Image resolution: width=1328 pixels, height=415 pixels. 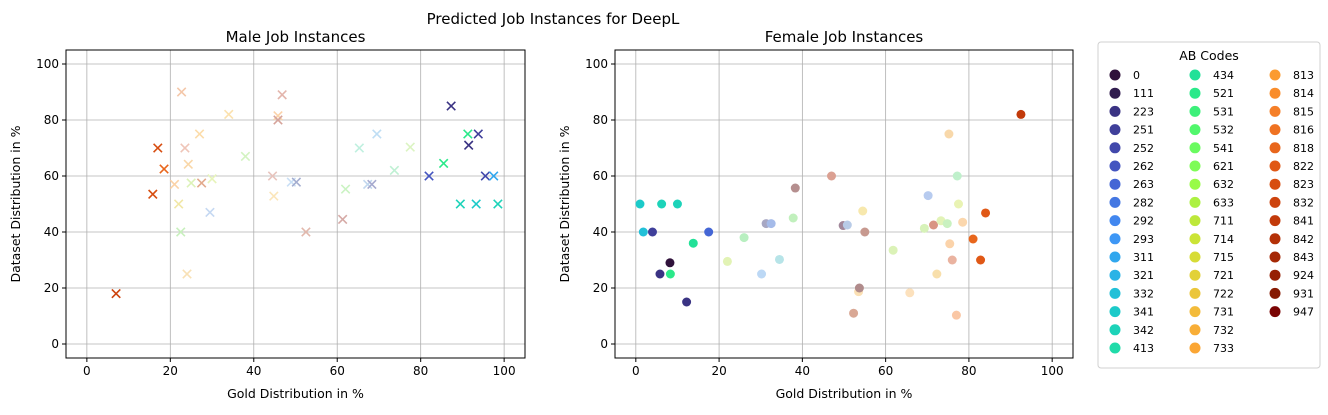 I want to click on legend-entry: 711, so click(x=1211, y=221).